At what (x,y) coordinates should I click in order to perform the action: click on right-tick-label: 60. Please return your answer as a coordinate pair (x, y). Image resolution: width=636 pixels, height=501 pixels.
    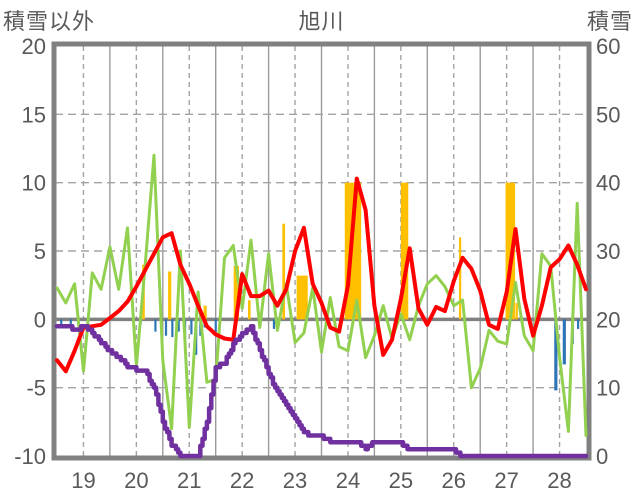
    Looking at the image, I should click on (608, 46).